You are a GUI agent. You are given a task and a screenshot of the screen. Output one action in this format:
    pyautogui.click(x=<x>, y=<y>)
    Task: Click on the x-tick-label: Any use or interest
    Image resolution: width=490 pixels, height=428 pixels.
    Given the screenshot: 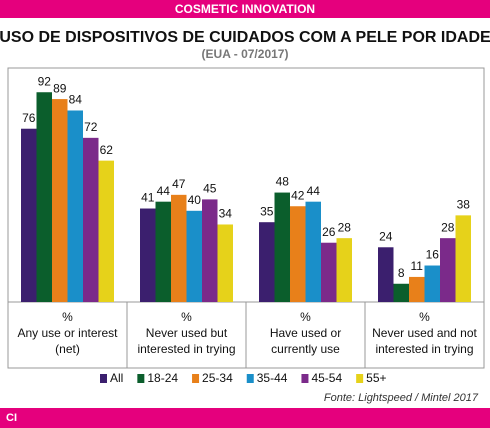 What is the action you would take?
    pyautogui.click(x=67, y=333)
    